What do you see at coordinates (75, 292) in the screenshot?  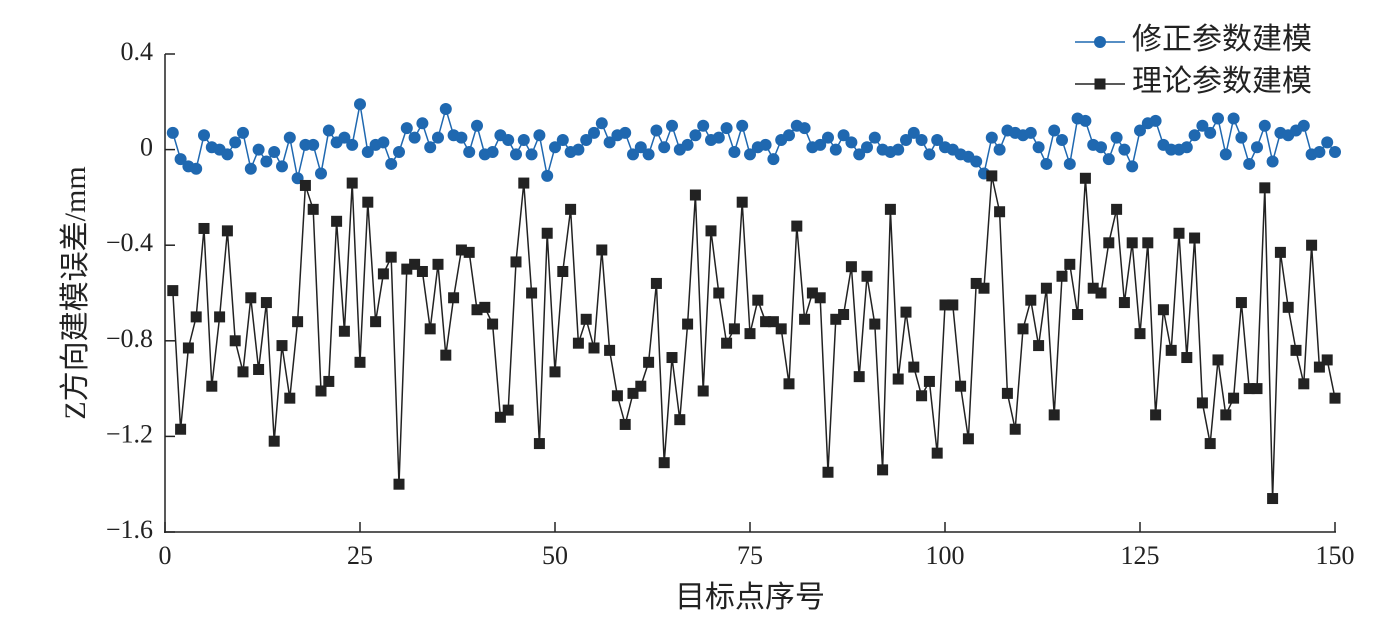 I see `y-axis-label: Z方向建模误差/mm` at bounding box center [75, 292].